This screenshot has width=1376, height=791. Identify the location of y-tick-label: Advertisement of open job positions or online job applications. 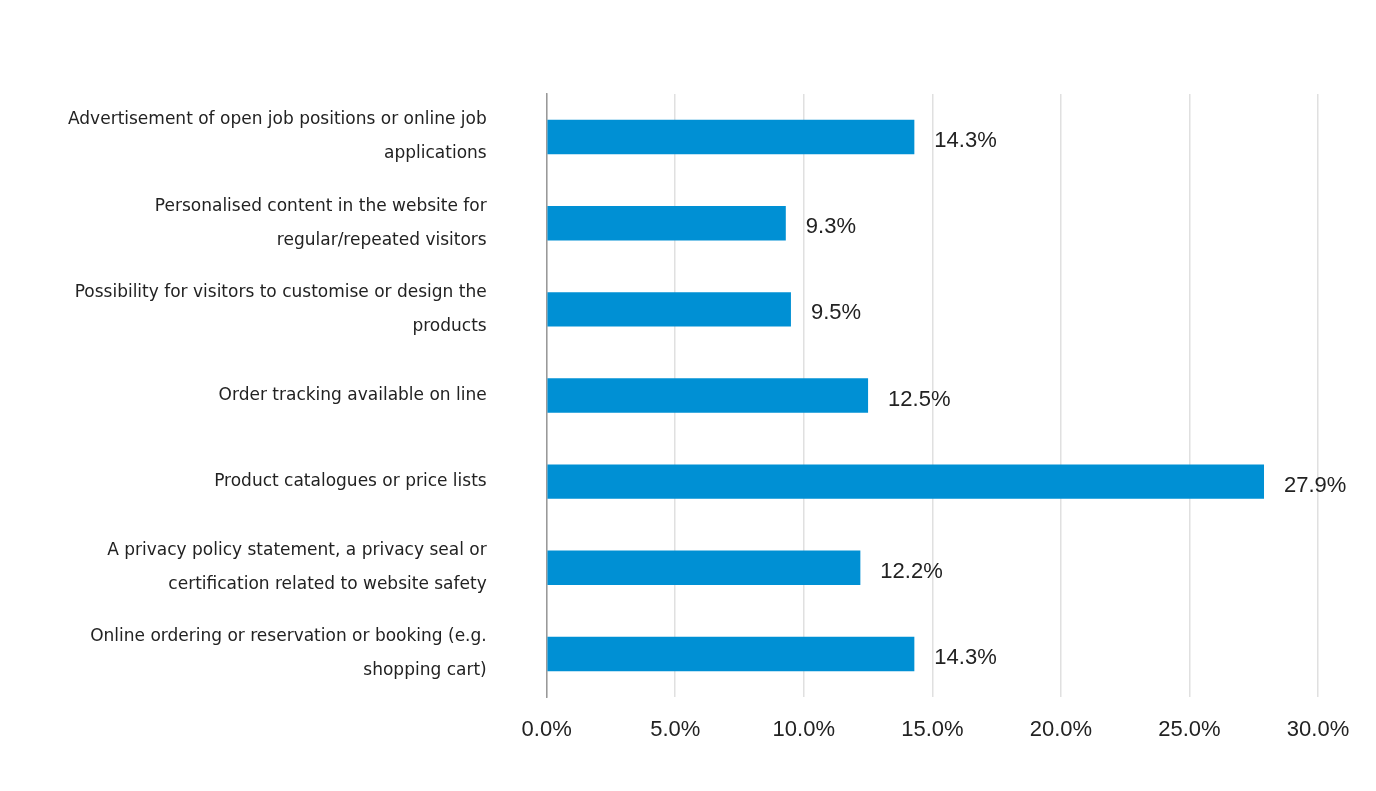
(277, 135).